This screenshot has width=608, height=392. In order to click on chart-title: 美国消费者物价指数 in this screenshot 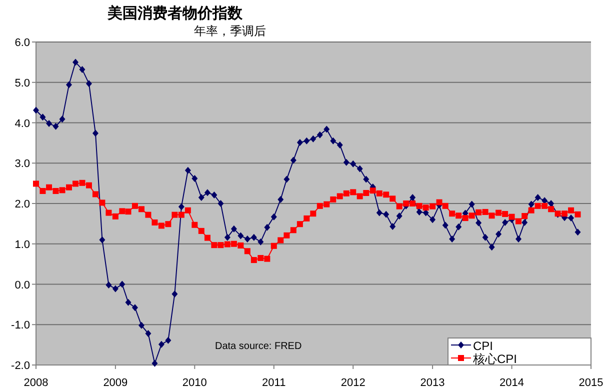, I will do `click(175, 13)`.